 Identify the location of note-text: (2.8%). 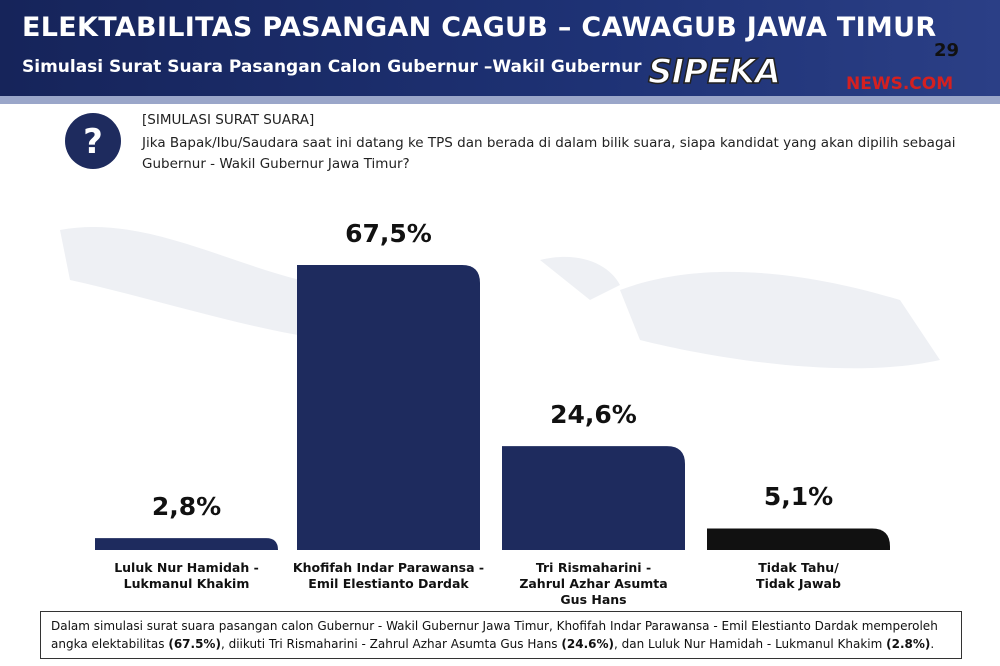
(908, 644).